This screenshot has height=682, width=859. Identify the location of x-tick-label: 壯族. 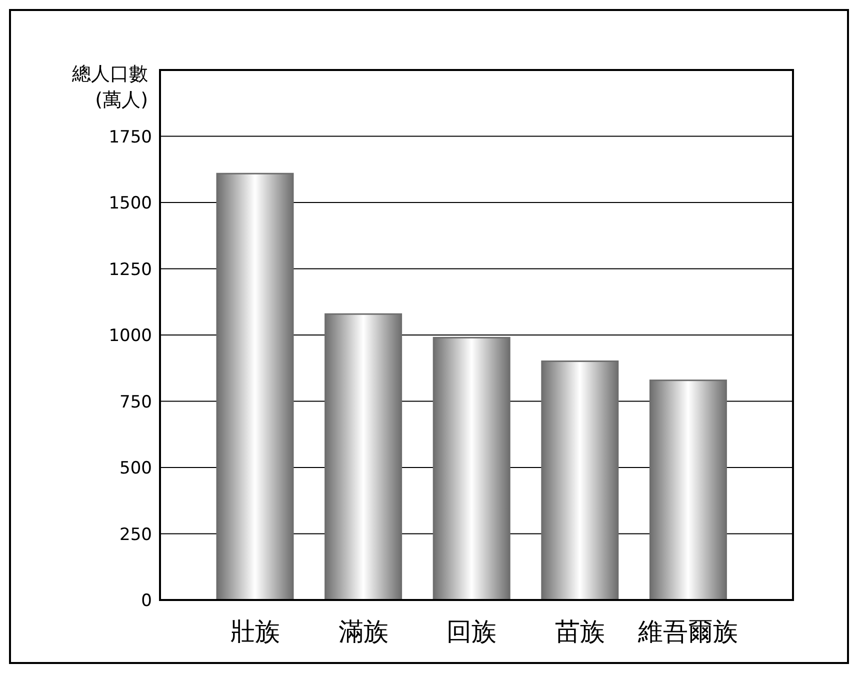
(255, 631).